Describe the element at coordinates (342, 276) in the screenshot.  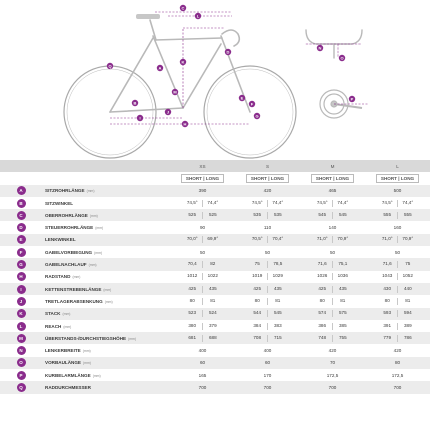
I see `long-value: 1036` at that location.